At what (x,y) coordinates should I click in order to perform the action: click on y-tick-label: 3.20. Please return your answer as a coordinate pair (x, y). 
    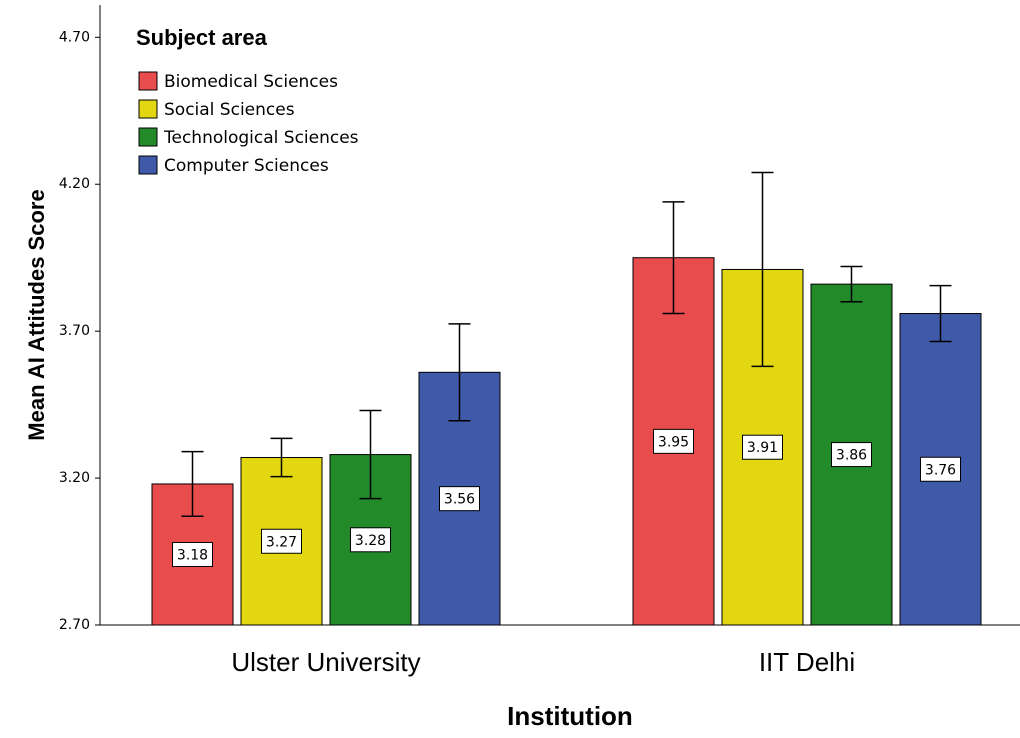
    Looking at the image, I should click on (74, 478).